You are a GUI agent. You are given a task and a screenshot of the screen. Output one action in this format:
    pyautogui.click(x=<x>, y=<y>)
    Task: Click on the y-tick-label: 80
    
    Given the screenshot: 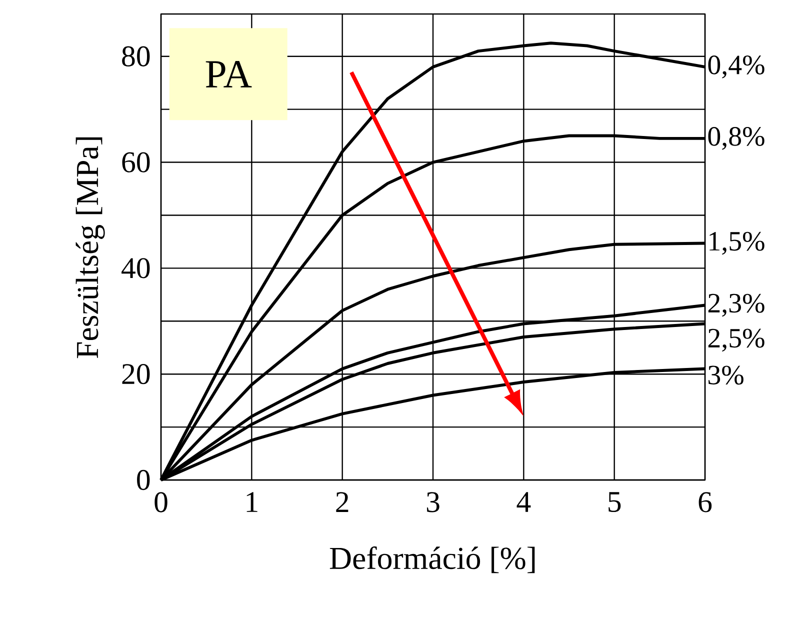 What is the action you would take?
    pyautogui.click(x=136, y=56)
    